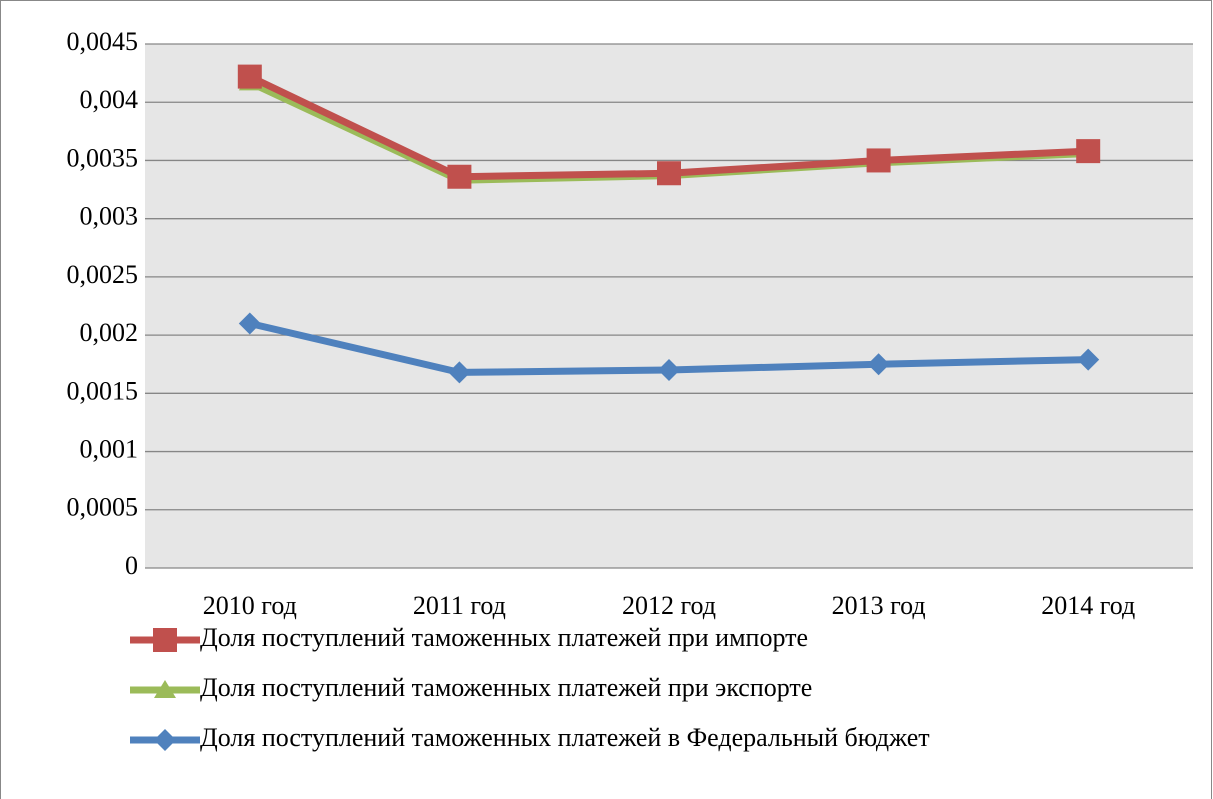 The width and height of the screenshot is (1213, 799). I want to click on y-tick-label: 0,0015, so click(103, 390).